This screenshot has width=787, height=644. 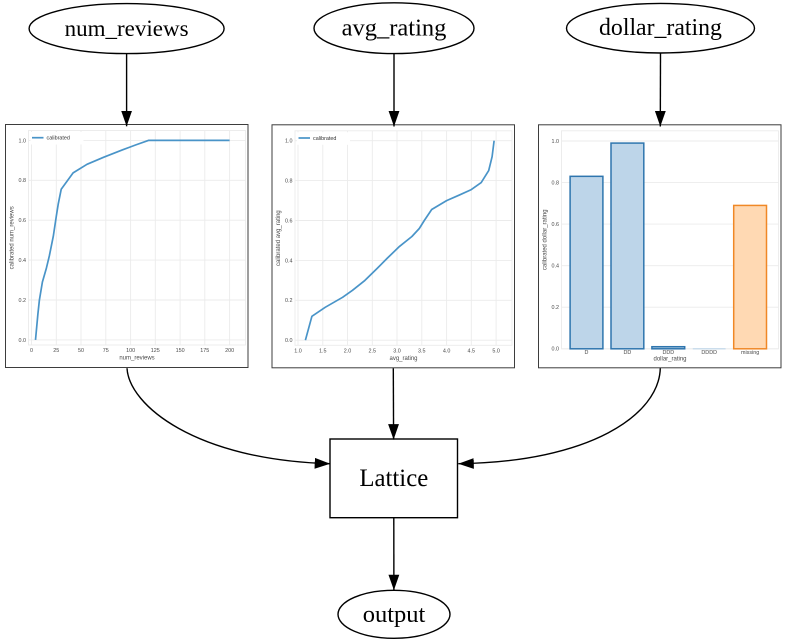 I want to click on svg-text: calibrated num_reviews, so click(x=13, y=237).